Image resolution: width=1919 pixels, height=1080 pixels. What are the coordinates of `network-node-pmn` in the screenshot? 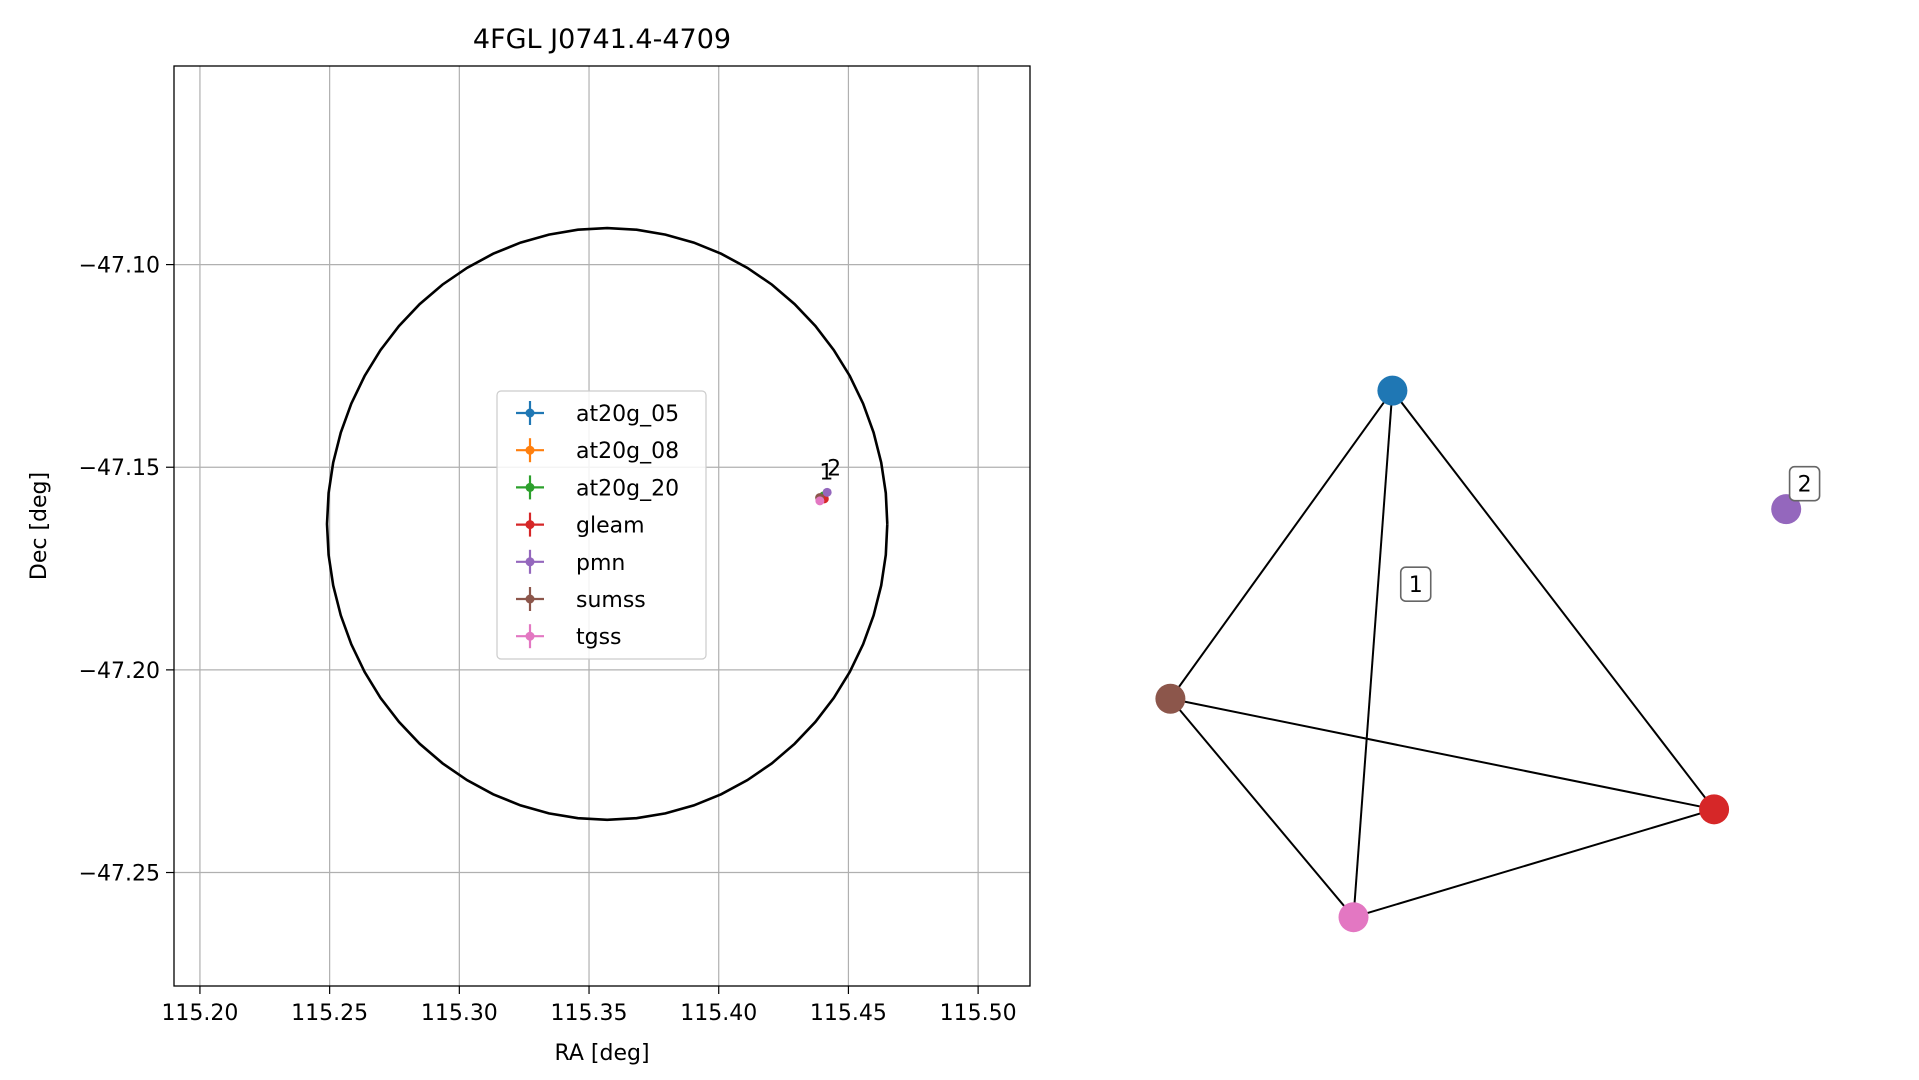 It's located at (1786, 509).